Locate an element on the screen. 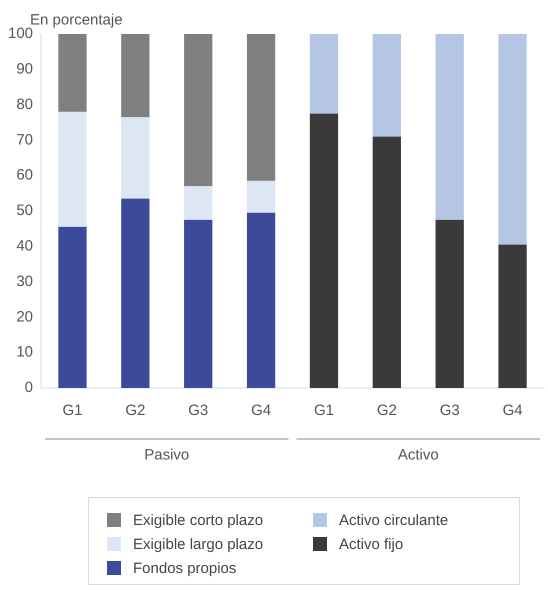 The width and height of the screenshot is (548, 592). y-tick-label: 70 is located at coordinates (25, 139).